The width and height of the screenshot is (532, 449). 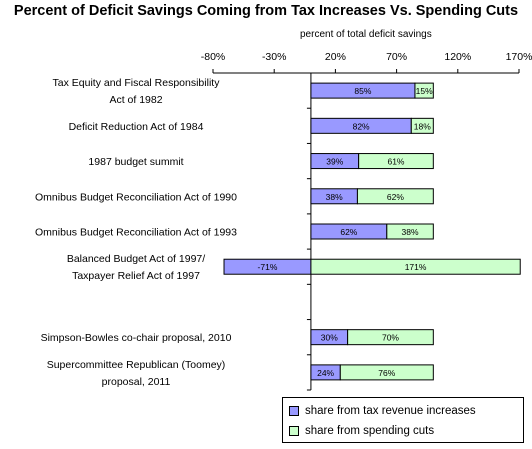 I want to click on data-label-spending: 18%, so click(x=422, y=126).